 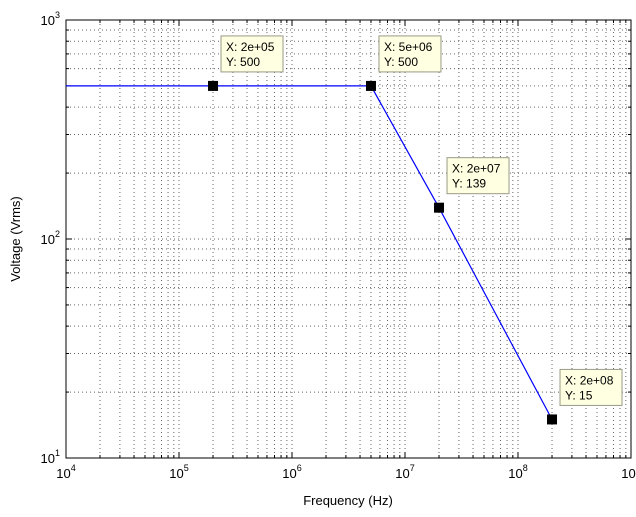 I want to click on datatip: X: 2e+07Y: 139, so click(x=472, y=185).